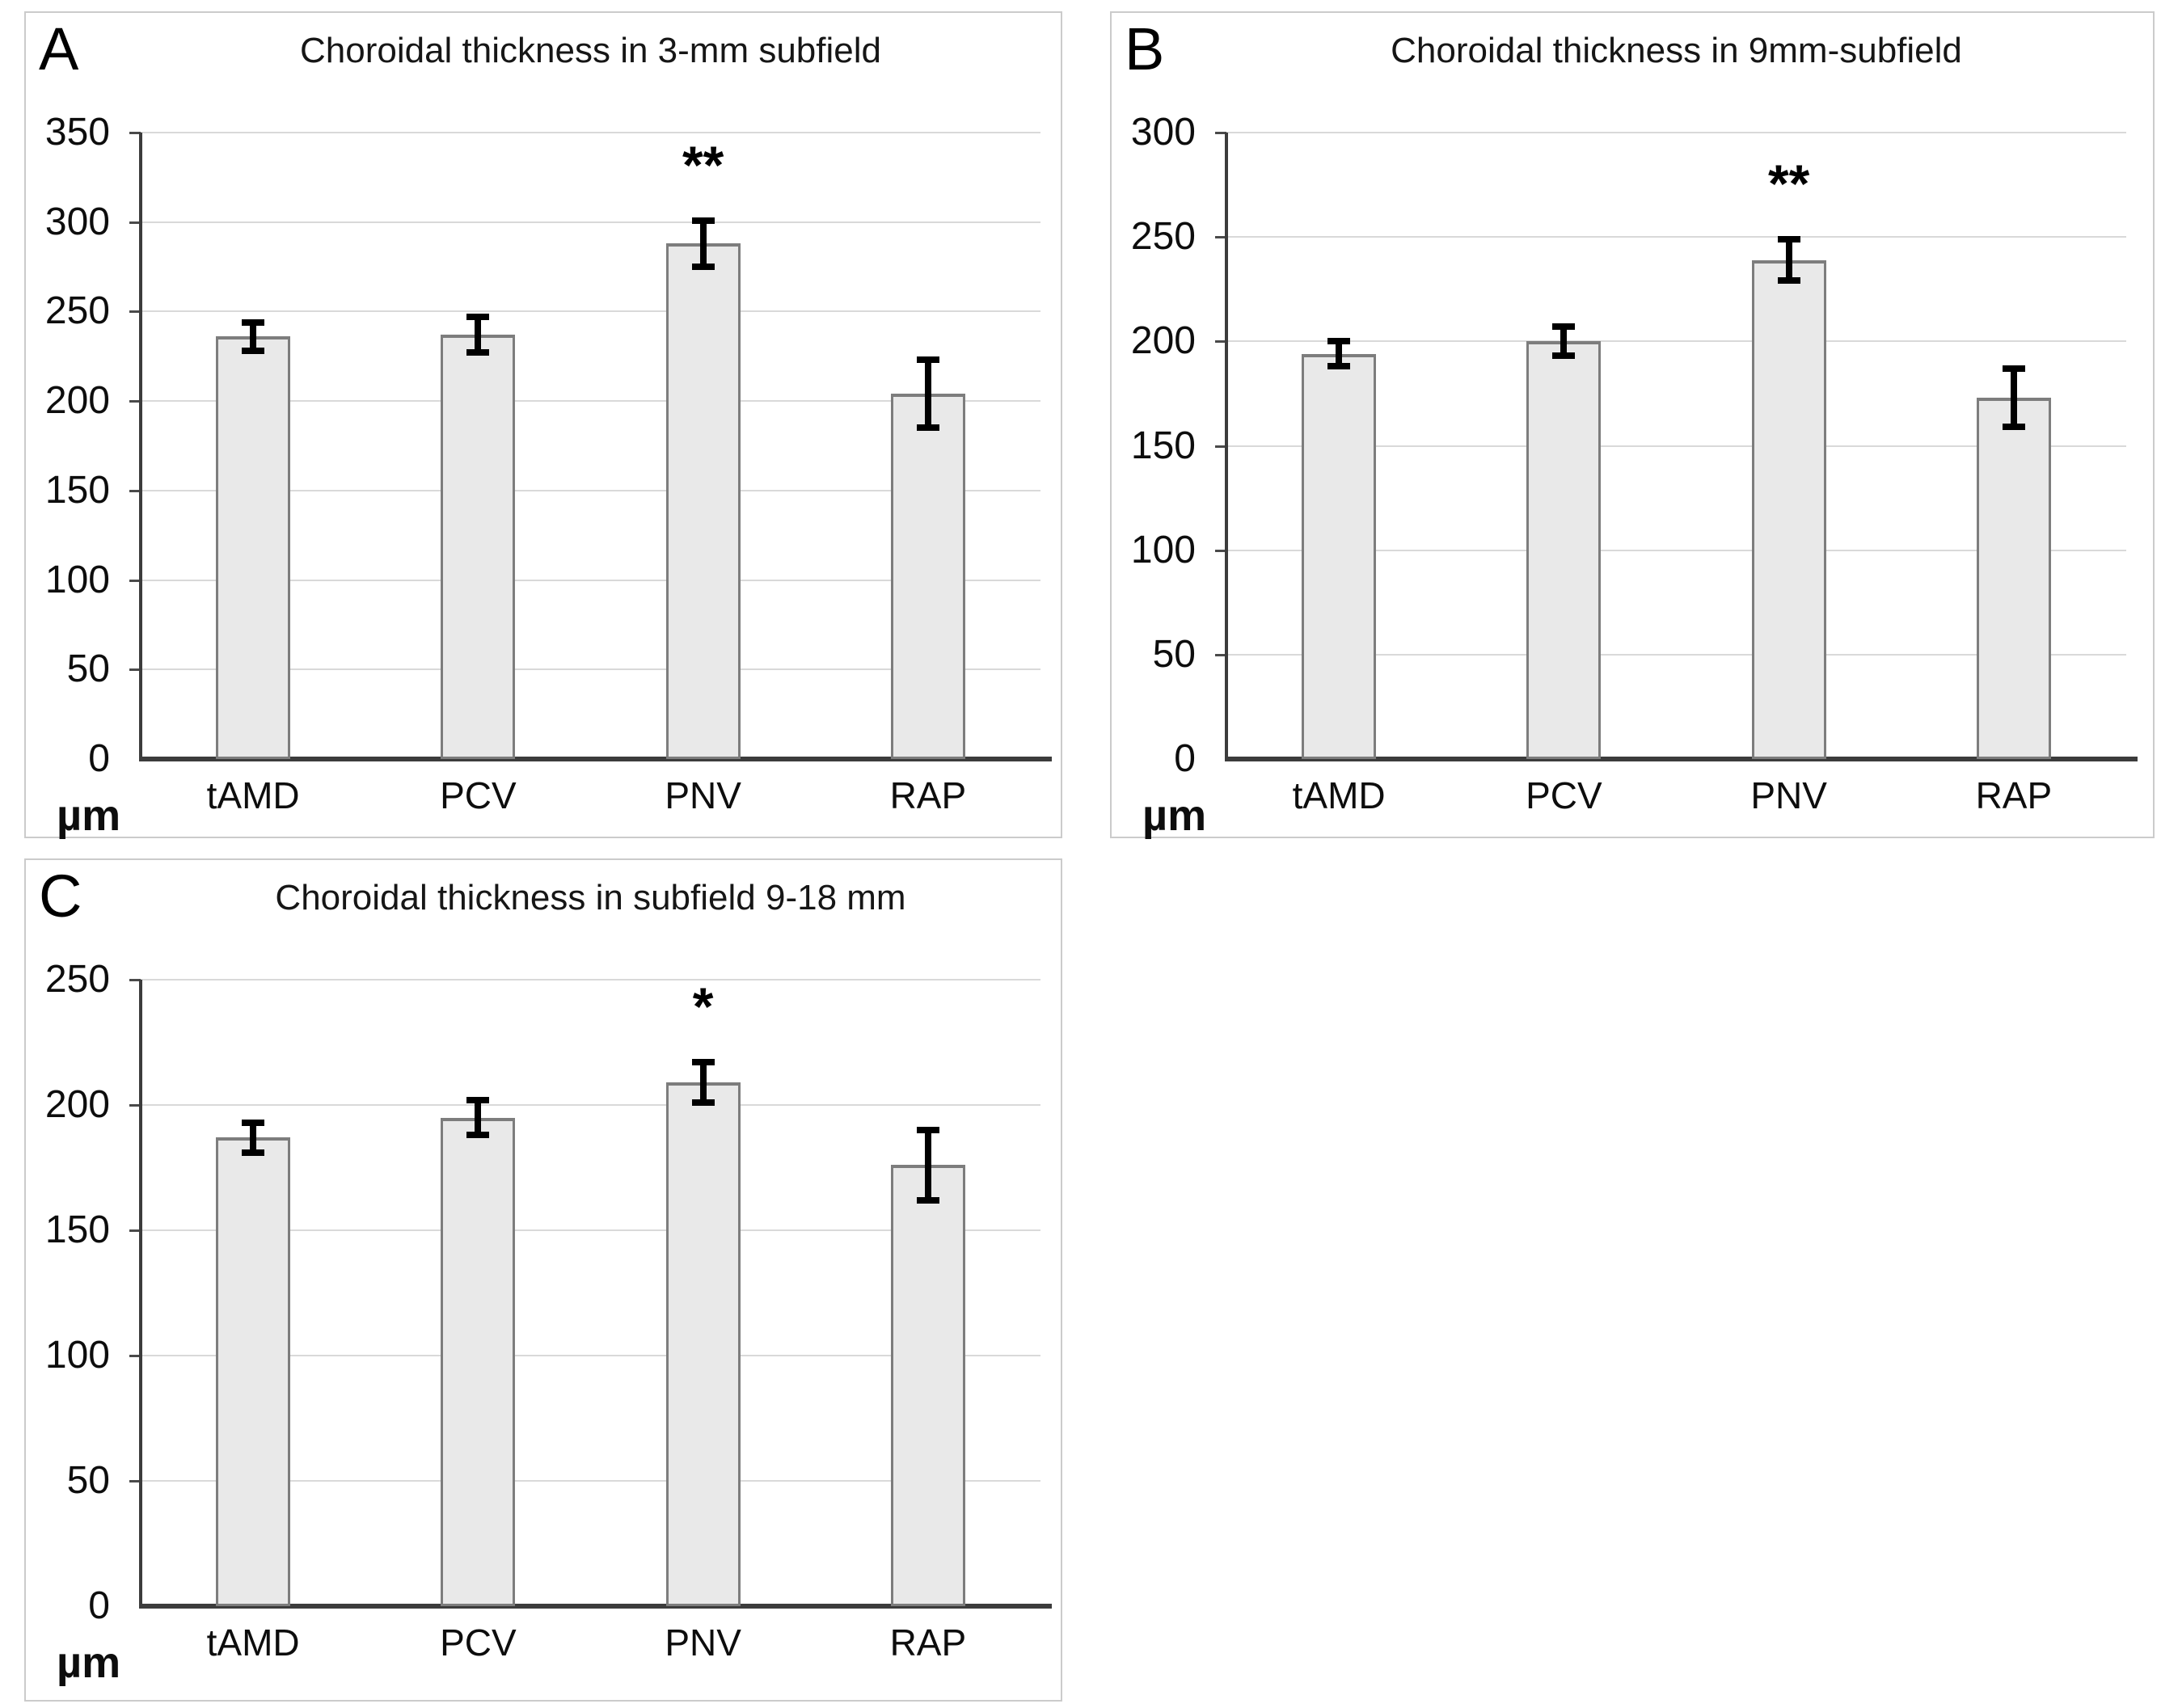 The width and height of the screenshot is (2161, 1708). What do you see at coordinates (59, 49) in the screenshot?
I see `panel-letter-A: A` at bounding box center [59, 49].